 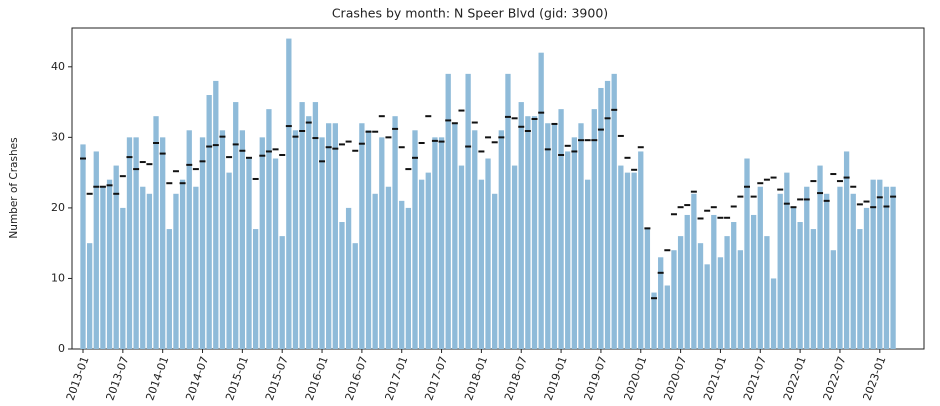 What do you see at coordinates (58, 136) in the screenshot?
I see `y-tick-label: 30` at bounding box center [58, 136].